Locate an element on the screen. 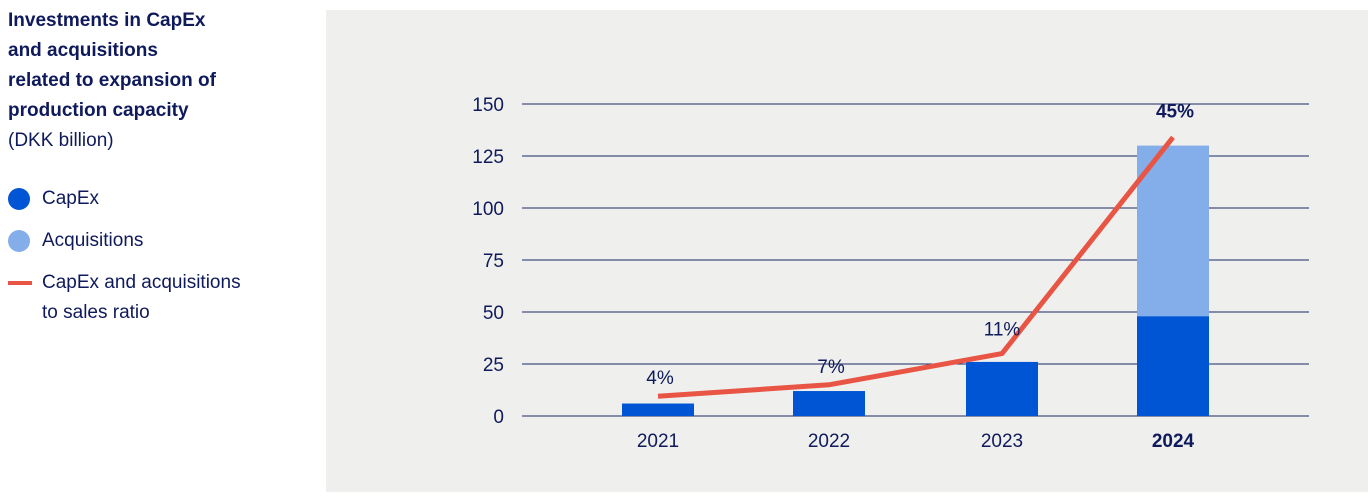 The width and height of the screenshot is (1368, 497). bar-capex-2023 is located at coordinates (1002, 388).